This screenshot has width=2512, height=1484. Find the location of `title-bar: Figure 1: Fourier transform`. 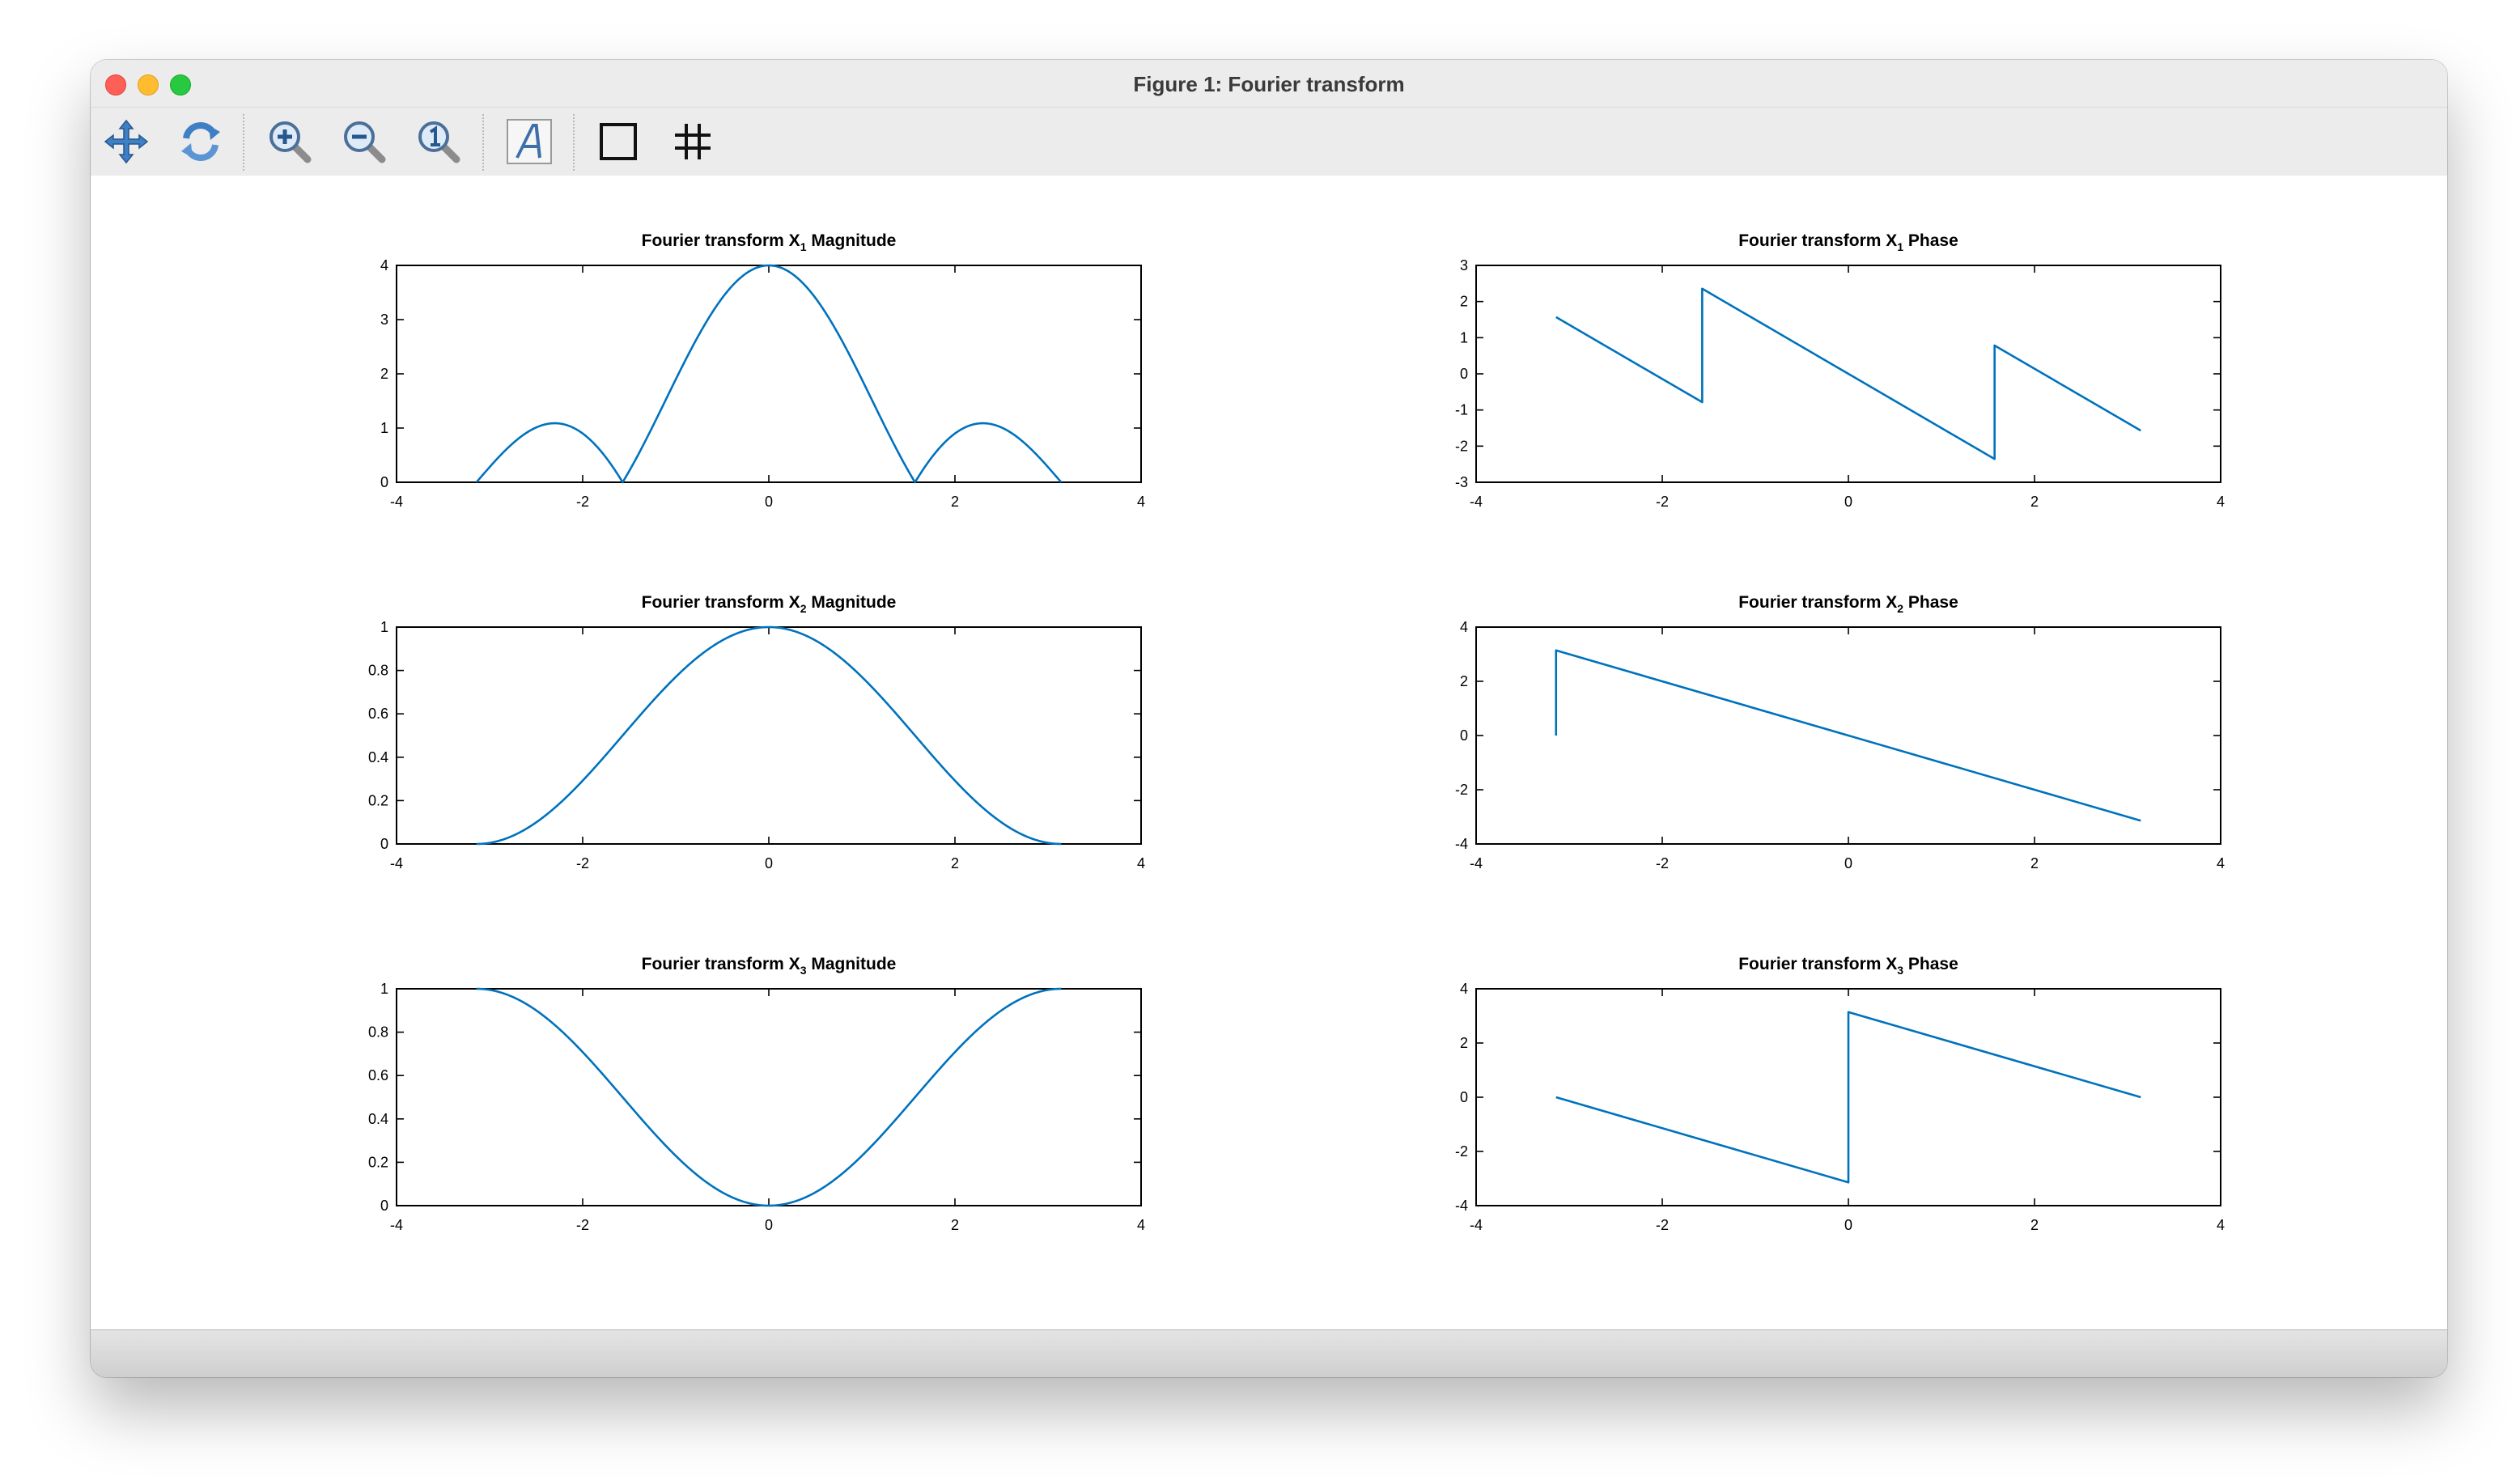

title-bar: Figure 1: Fourier transform is located at coordinates (1269, 84).